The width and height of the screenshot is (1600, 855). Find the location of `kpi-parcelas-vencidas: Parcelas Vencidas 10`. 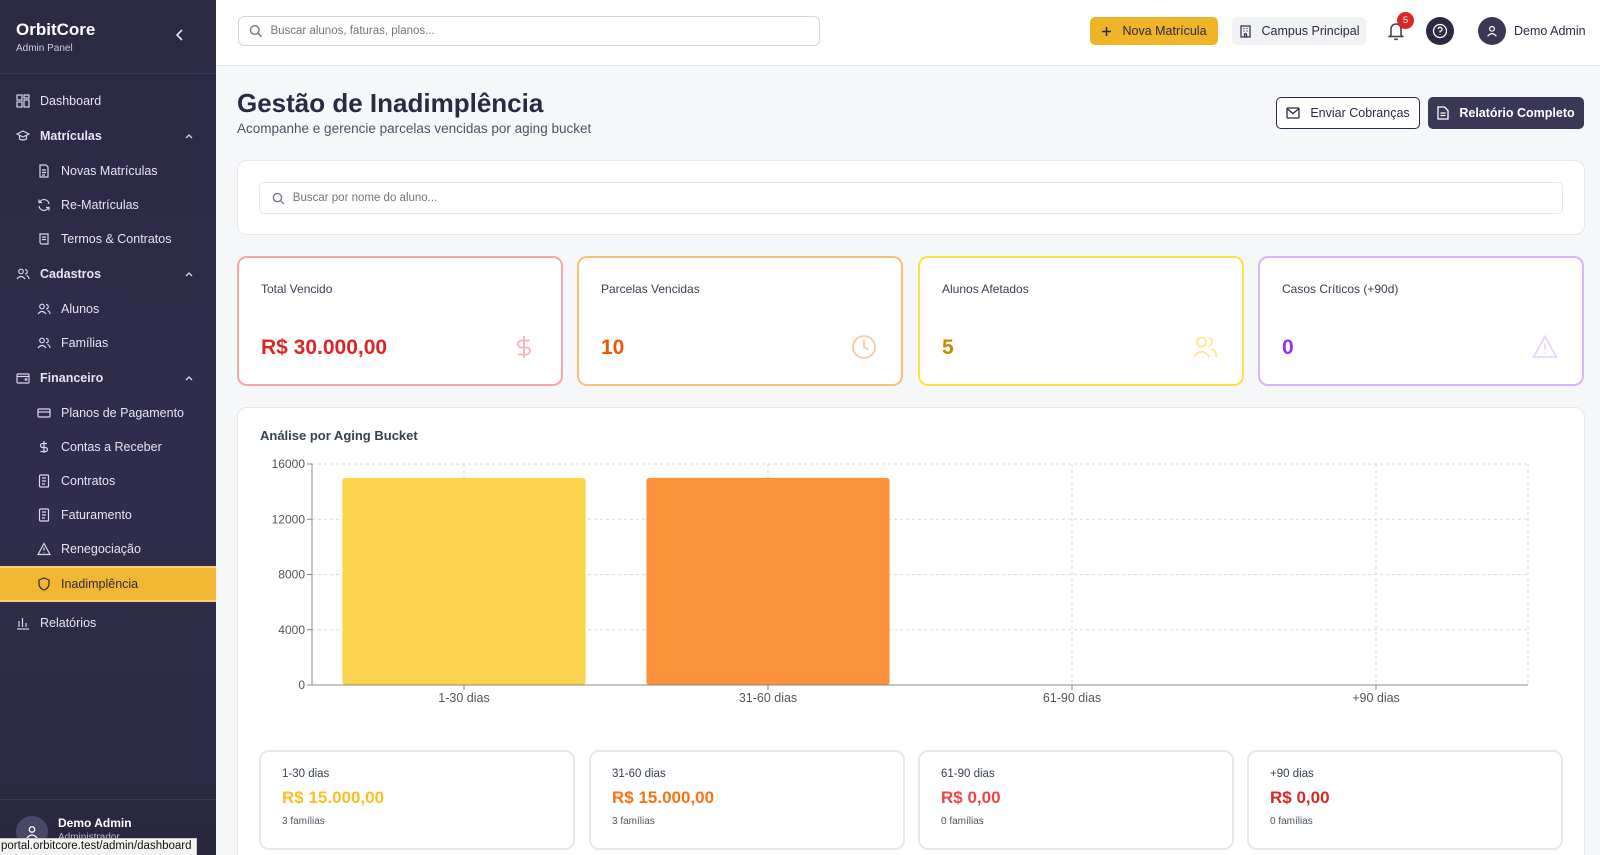

kpi-parcelas-vencidas: Parcelas Vencidas 10 is located at coordinates (740, 321).